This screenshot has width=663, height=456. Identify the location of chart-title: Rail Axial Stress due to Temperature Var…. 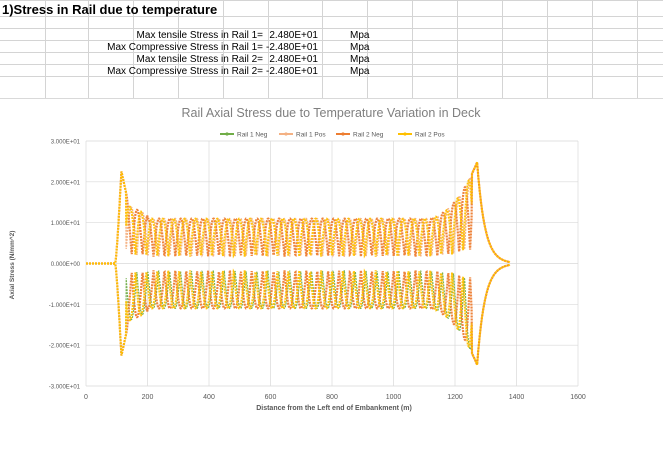
(332, 113).